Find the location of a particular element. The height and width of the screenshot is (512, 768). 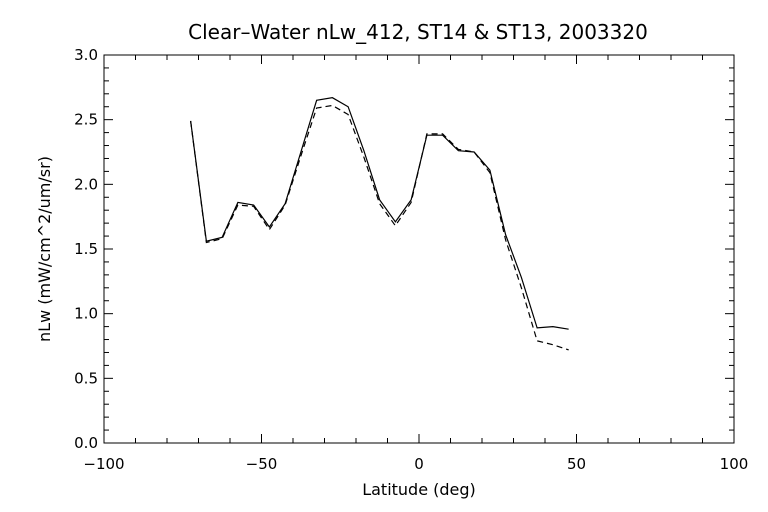

y-tick-label: 1.0 is located at coordinates (86, 314).